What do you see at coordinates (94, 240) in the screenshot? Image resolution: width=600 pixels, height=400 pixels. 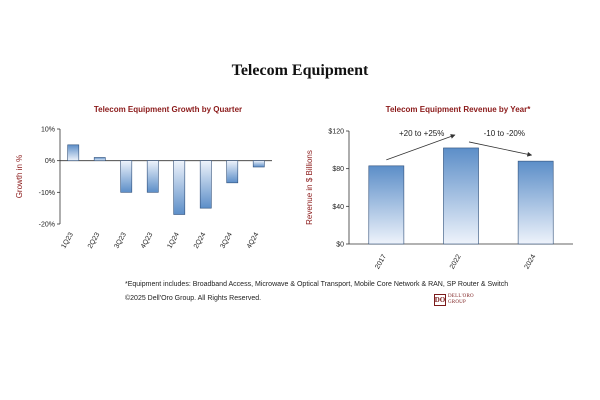 I see `x-tick-label: 2Q23` at bounding box center [94, 240].